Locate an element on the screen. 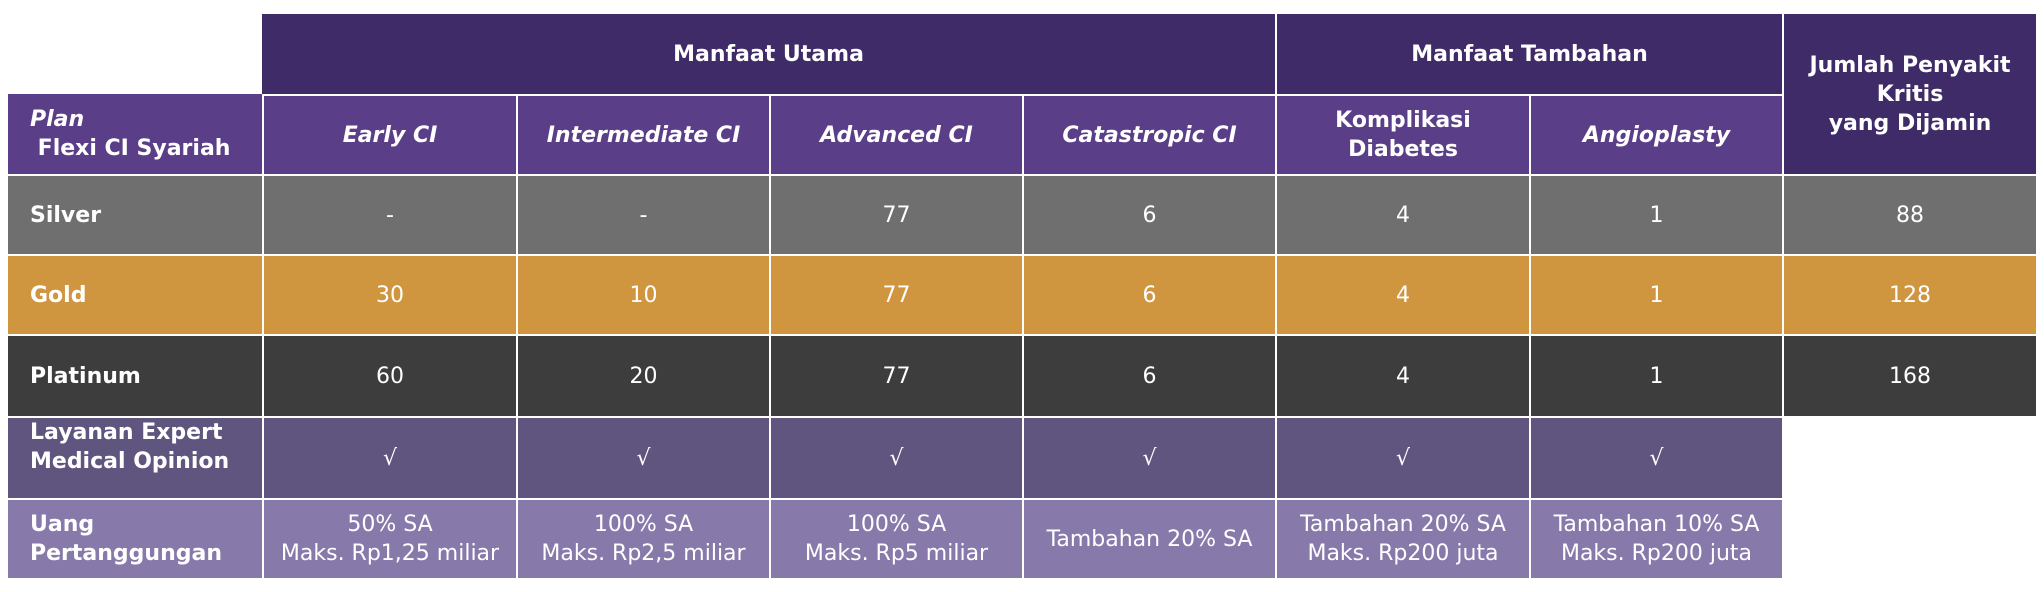 The height and width of the screenshot is (592, 2044). cell-value: 88 is located at coordinates (1910, 215).